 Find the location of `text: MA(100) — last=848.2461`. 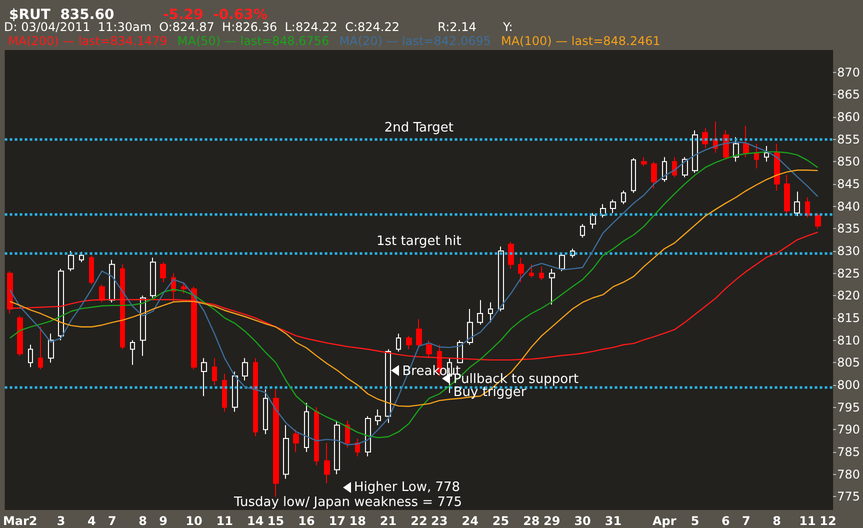

text: MA(100) — last=848.2461 is located at coordinates (580, 41).